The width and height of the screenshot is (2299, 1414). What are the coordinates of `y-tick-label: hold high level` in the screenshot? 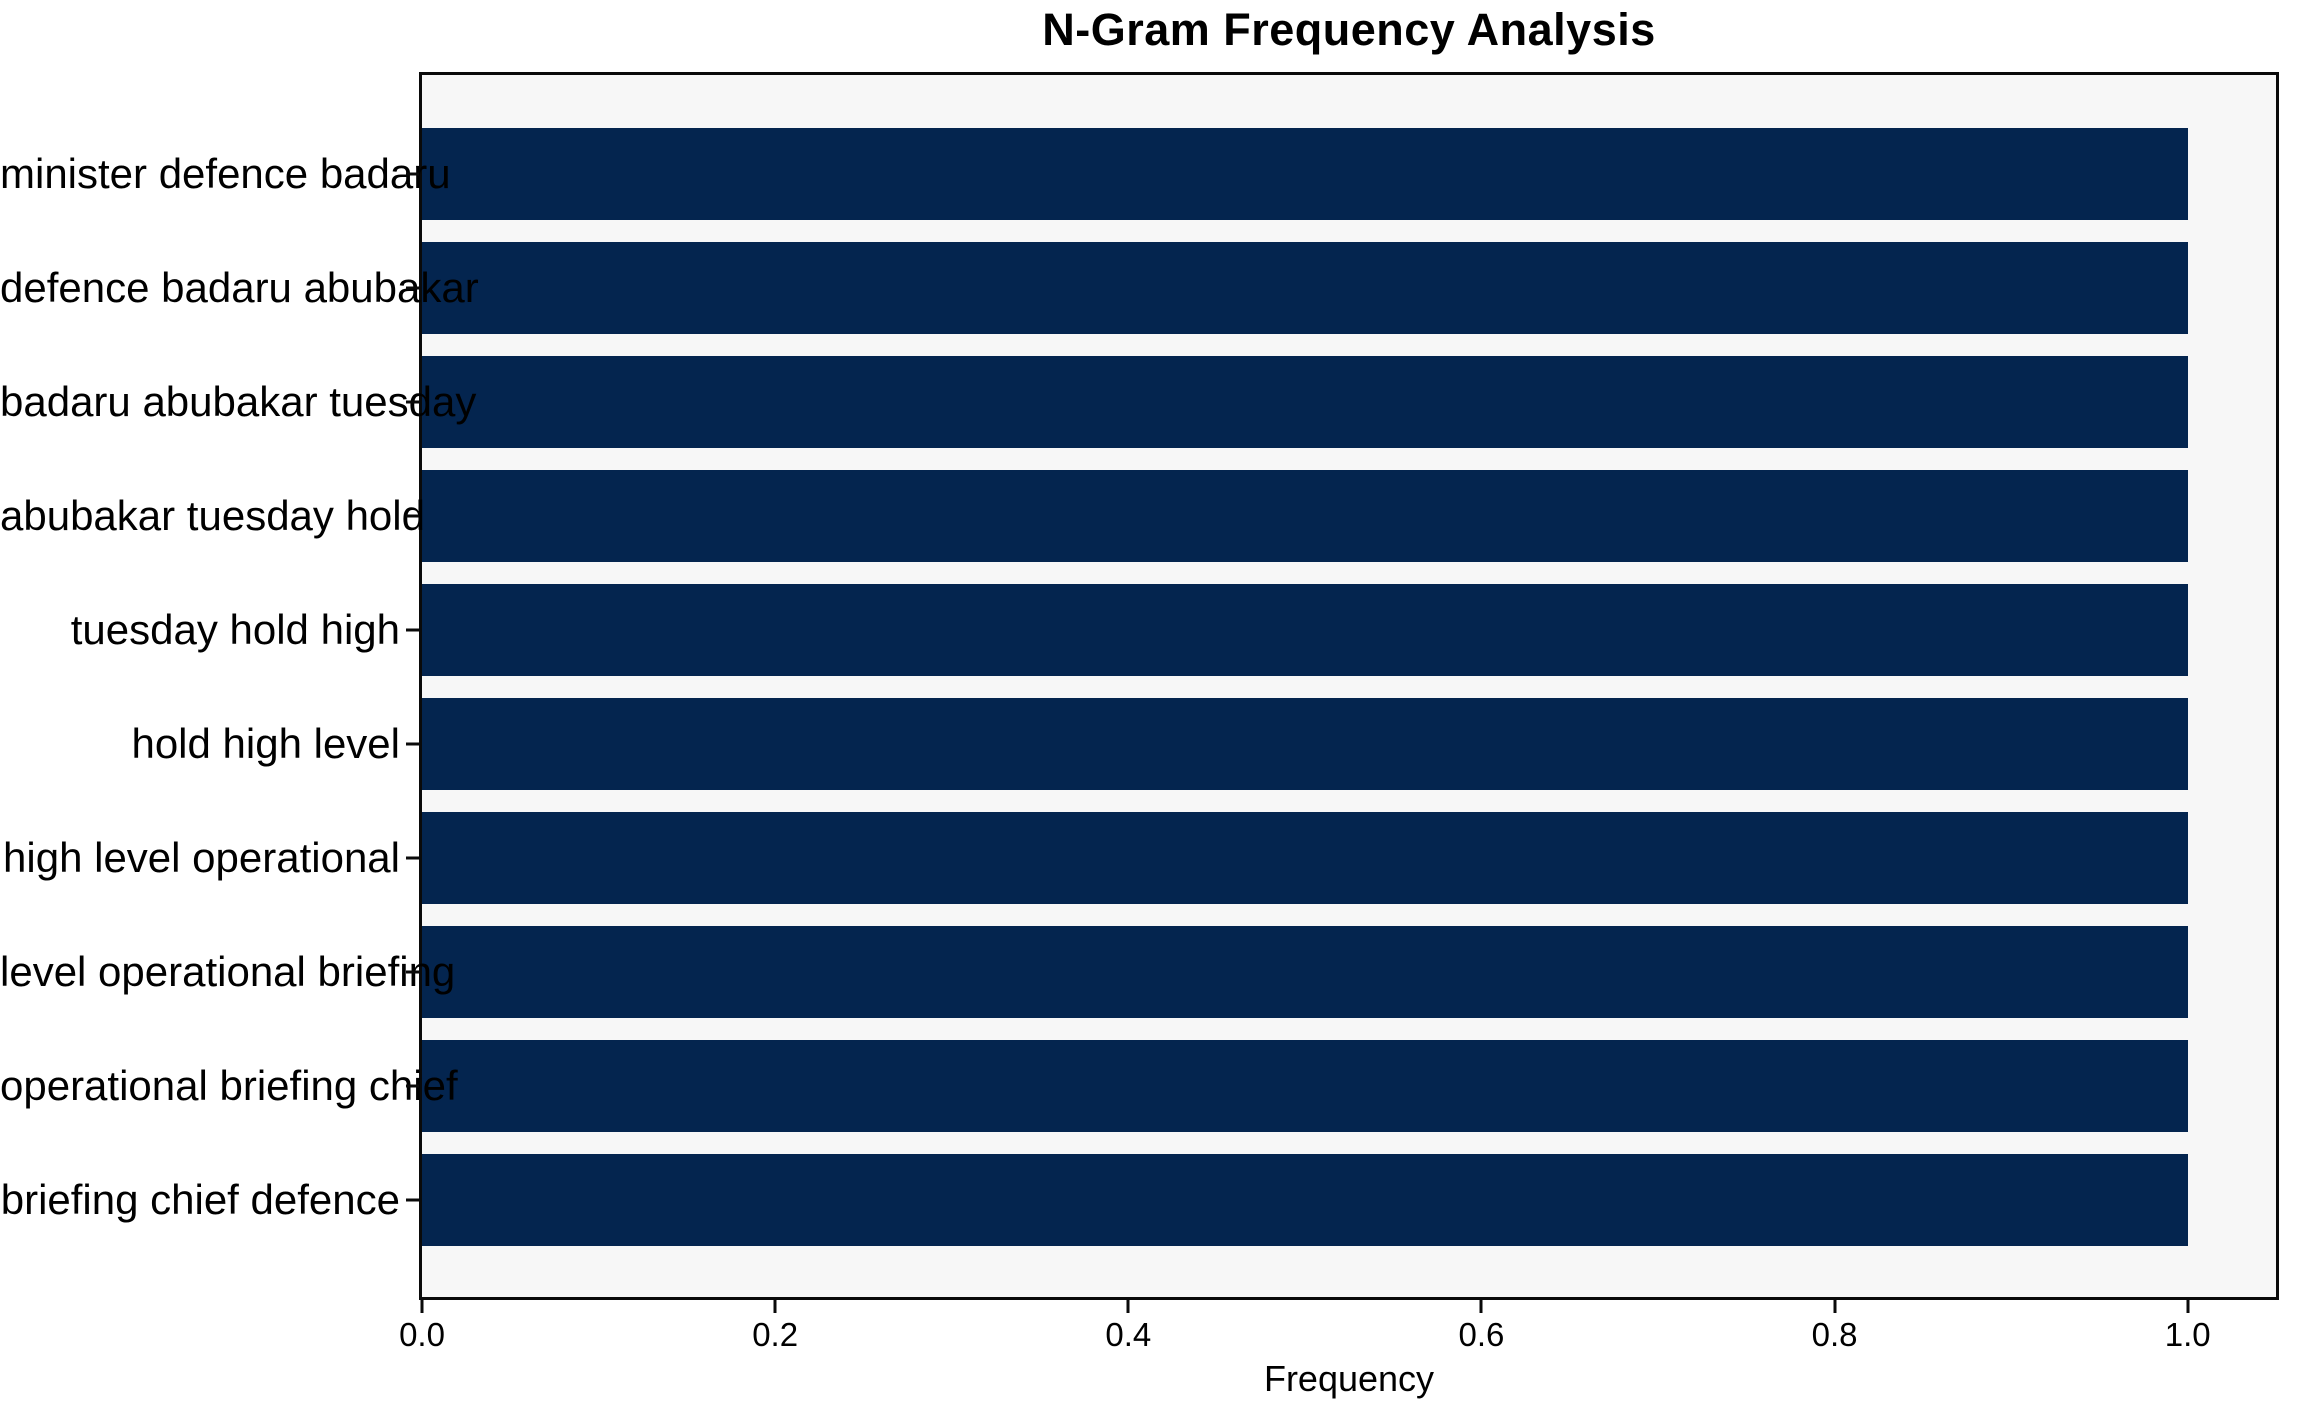 It's located at (265, 743).